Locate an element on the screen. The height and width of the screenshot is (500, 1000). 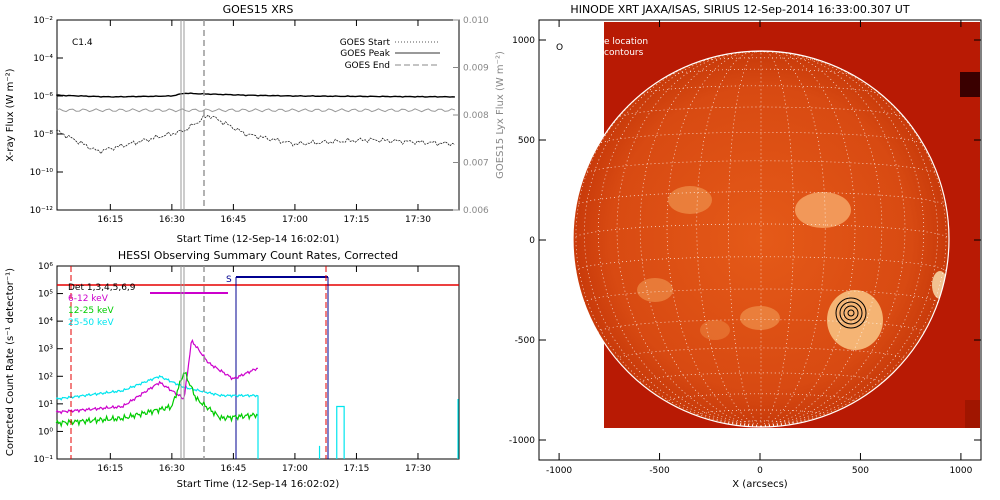
goes-legend-end: GOES End is located at coordinates (367, 66).